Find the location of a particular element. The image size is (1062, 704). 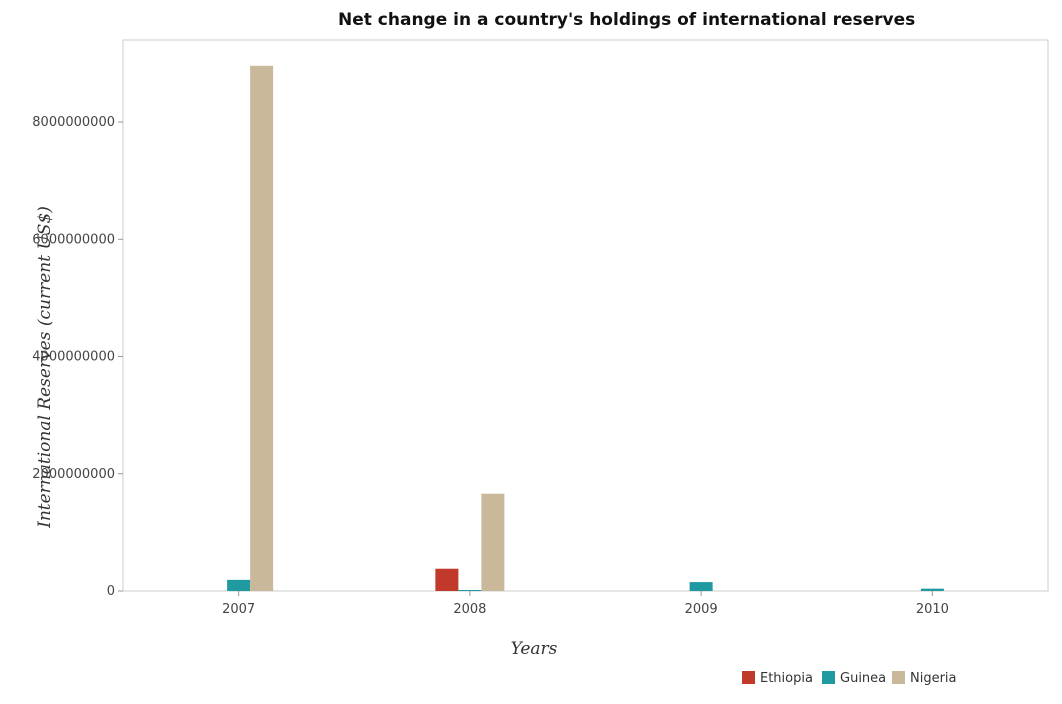

x-tick-label: 2010 is located at coordinates (932, 609).